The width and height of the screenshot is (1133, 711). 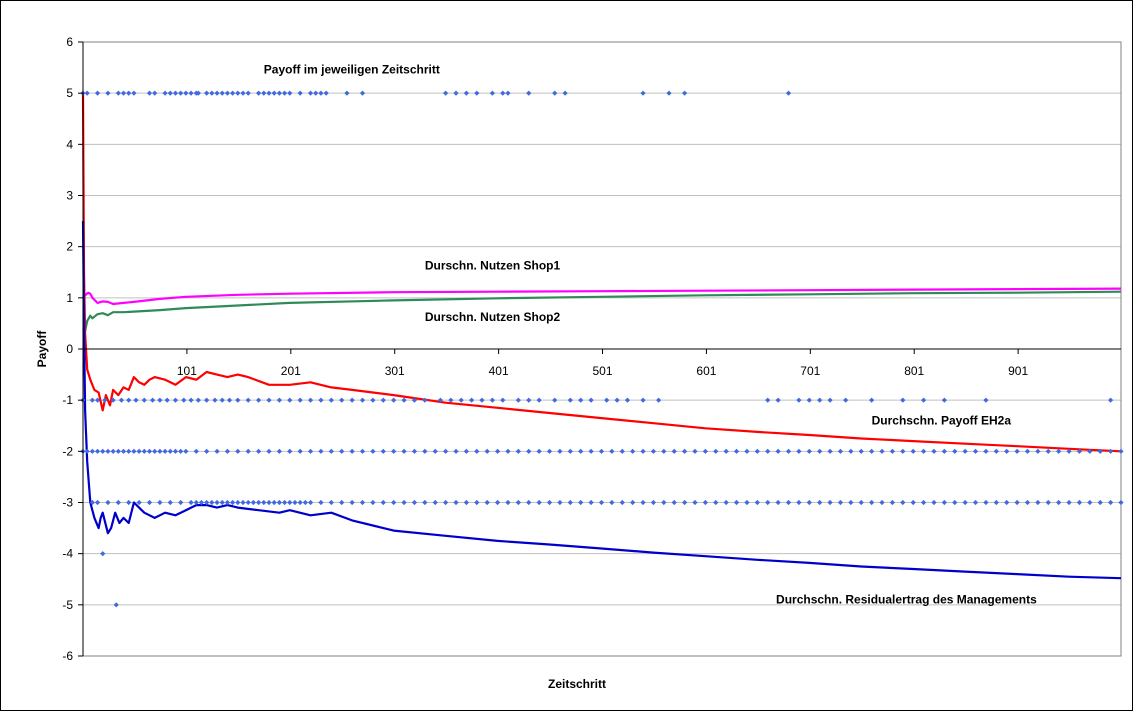 What do you see at coordinates (69, 298) in the screenshot?
I see `y-tick-label: 1` at bounding box center [69, 298].